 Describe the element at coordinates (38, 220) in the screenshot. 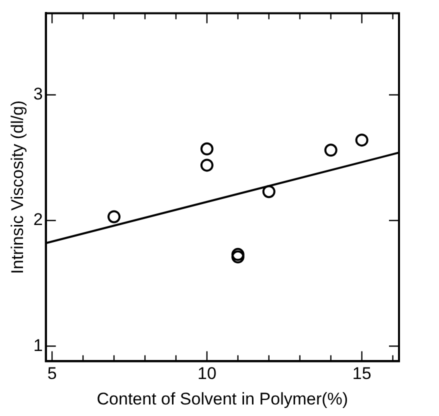

I see `y-tick-label: 2` at that location.